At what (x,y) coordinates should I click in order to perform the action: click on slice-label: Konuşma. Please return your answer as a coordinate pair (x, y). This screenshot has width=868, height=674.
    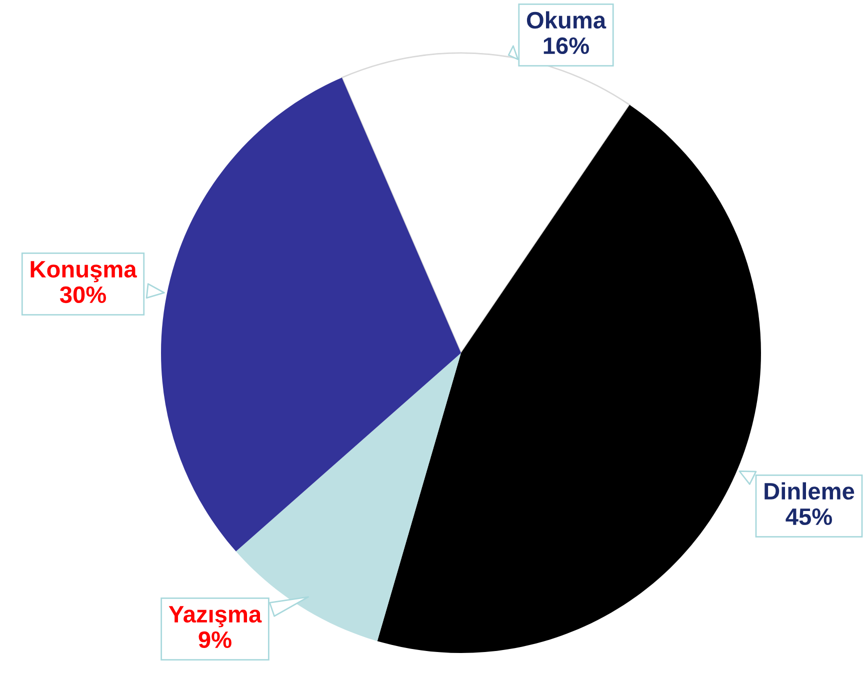
    Looking at the image, I should click on (83, 271).